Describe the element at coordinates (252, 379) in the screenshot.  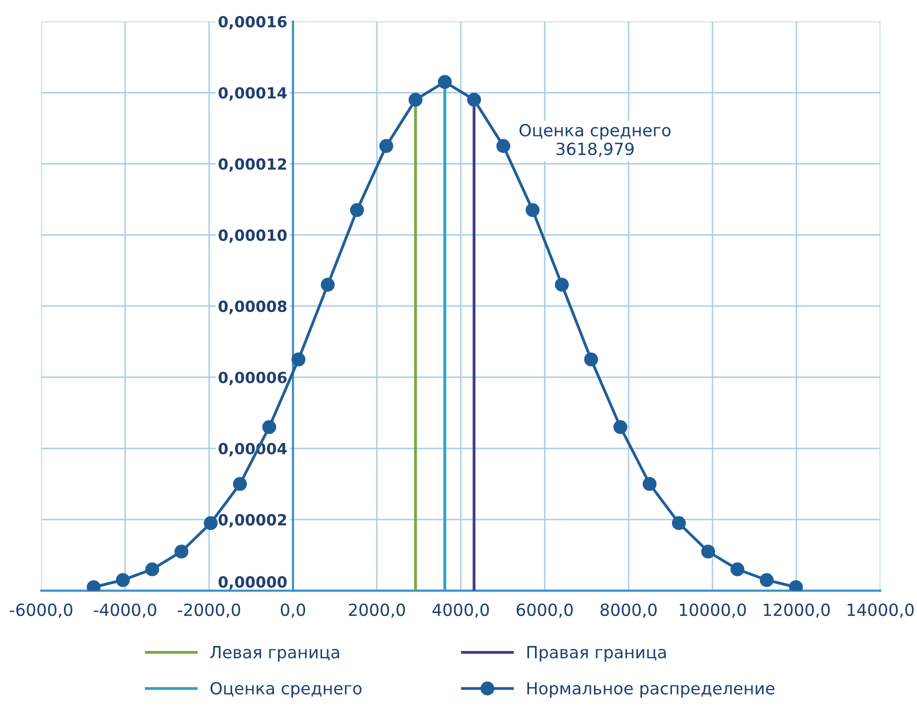
I see `y-tick-label: 0,00006` at that location.